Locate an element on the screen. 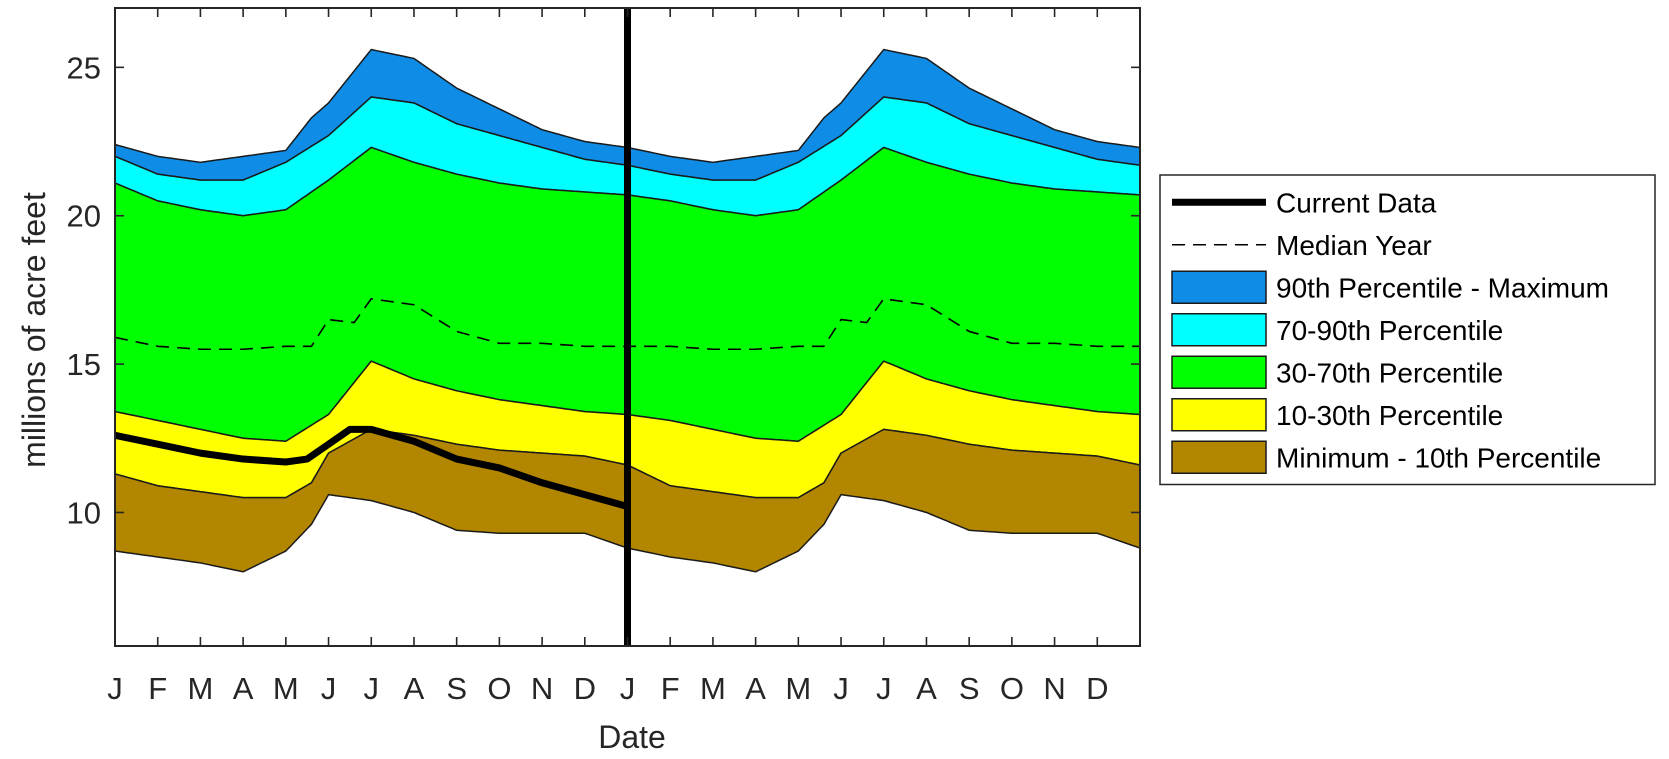 The image size is (1669, 759). legend-label: 90th Percentile - Maximum is located at coordinates (1442, 287).